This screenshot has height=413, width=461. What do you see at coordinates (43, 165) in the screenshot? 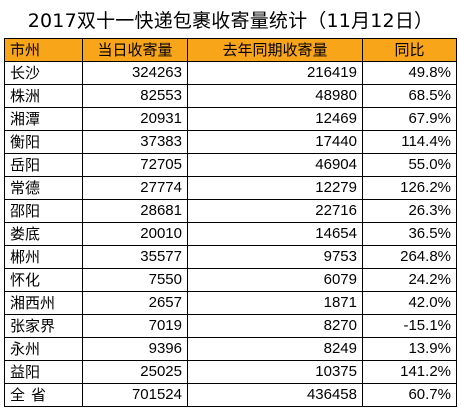
I see `cell-city: 岳阳` at bounding box center [43, 165].